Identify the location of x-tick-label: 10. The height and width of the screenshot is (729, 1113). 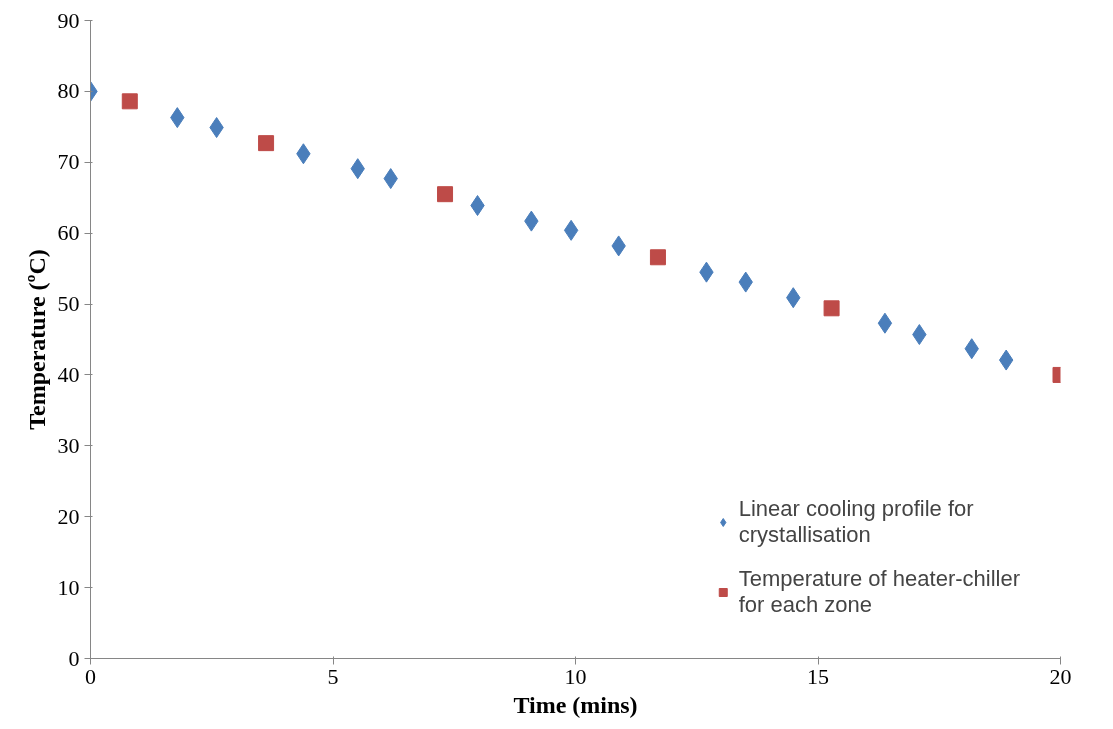
(575, 676).